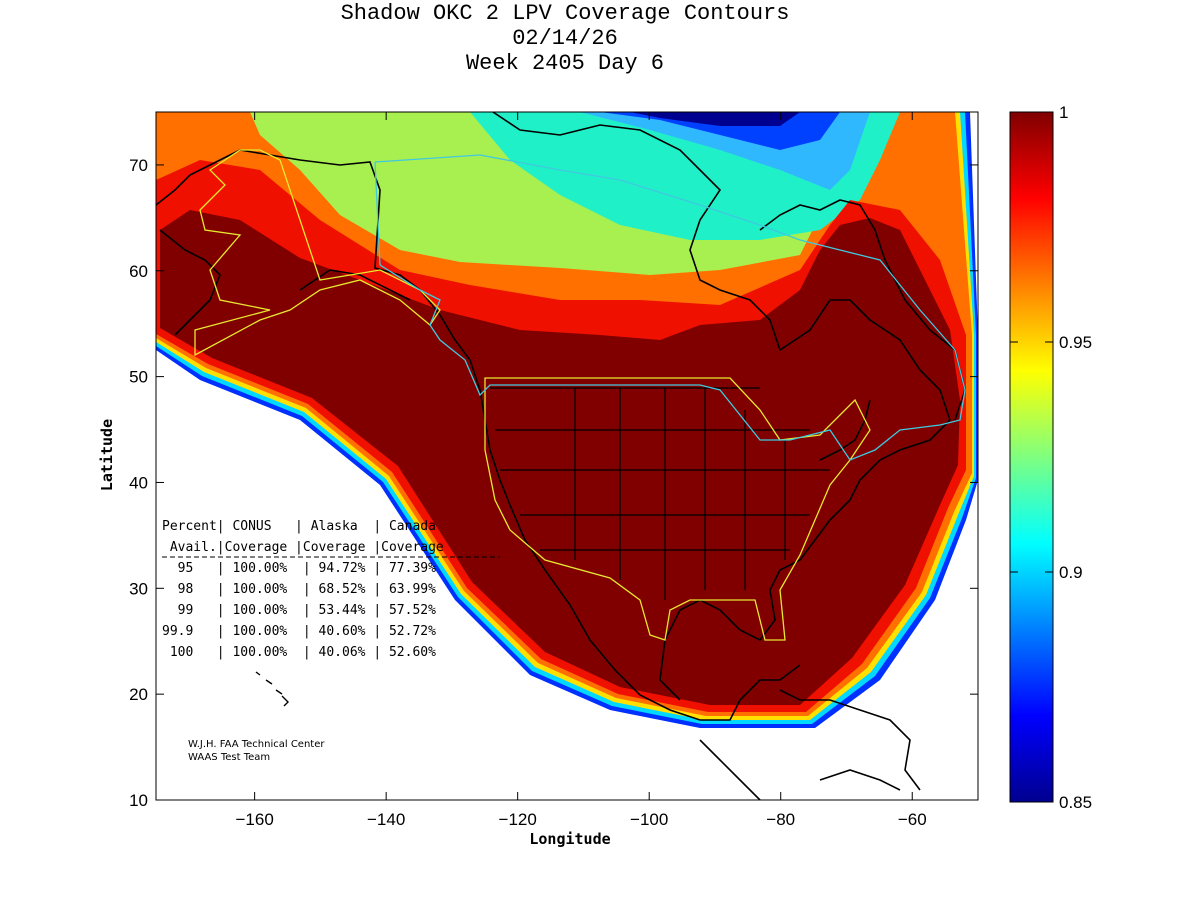  Describe the element at coordinates (299, 652) in the screenshot. I see `table-row: 100 | 100.00% | 40.06% | 52.60%` at that location.